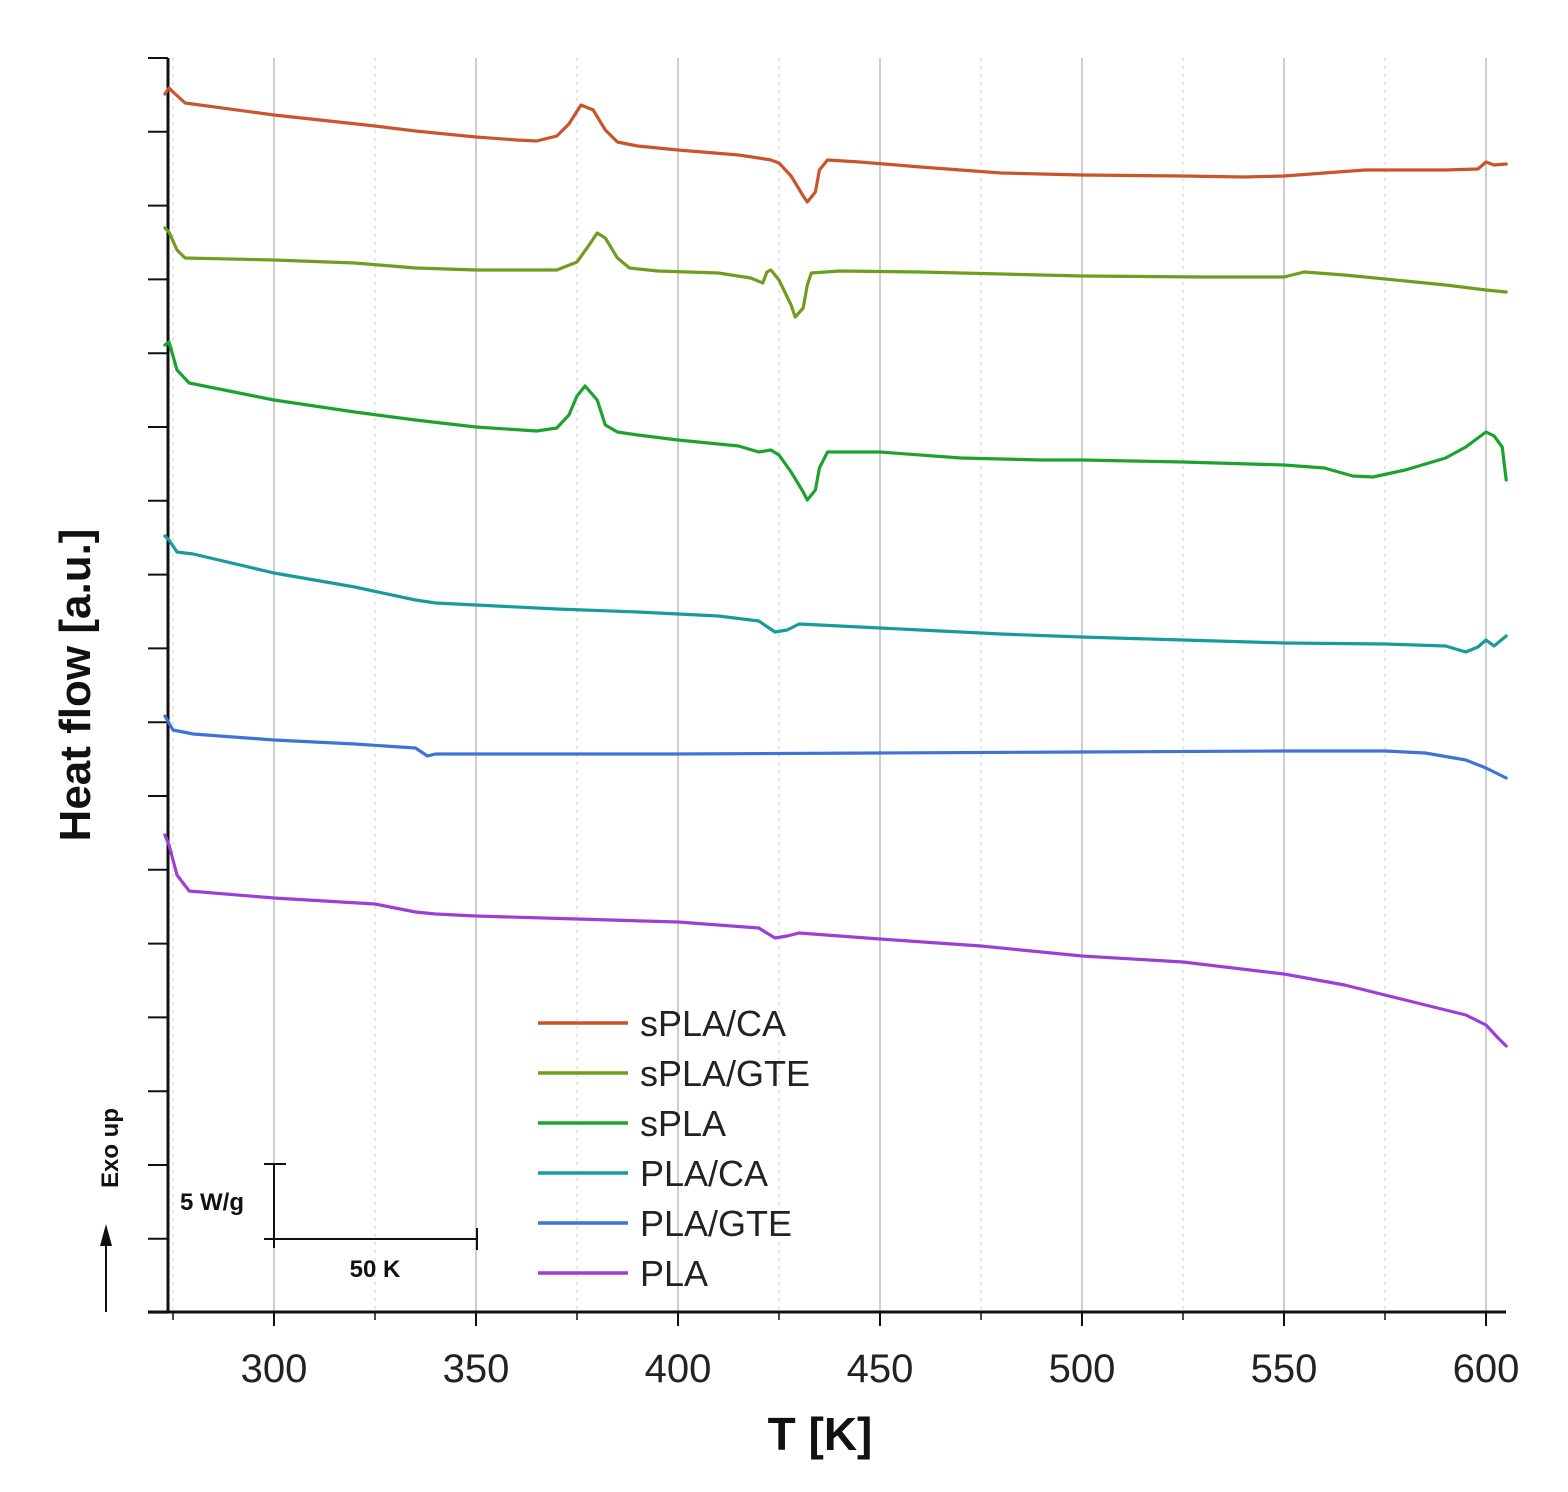 This screenshot has width=1568, height=1492. Describe the element at coordinates (880, 1369) in the screenshot. I see `x-tick-label-450: 450` at that location.